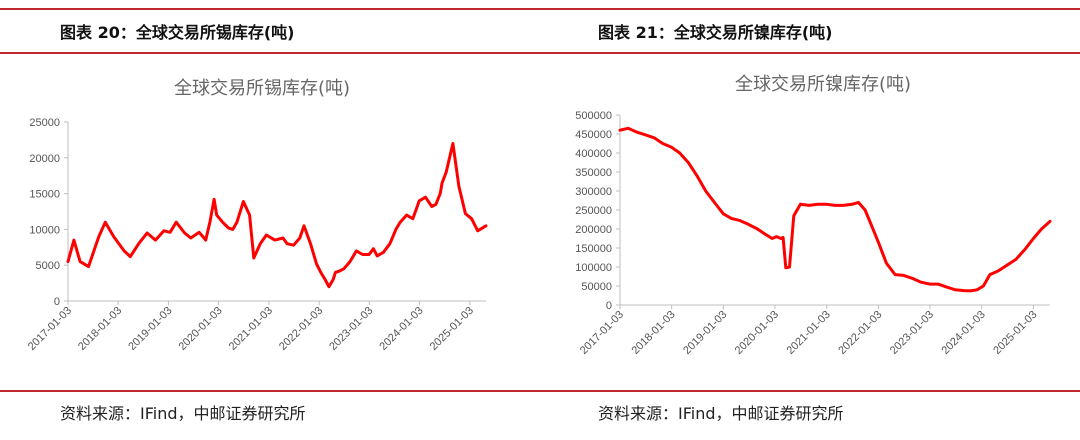 The height and width of the screenshot is (440, 1080). Describe the element at coordinates (593, 249) in the screenshot. I see `y-tick-label: 150000` at that location.